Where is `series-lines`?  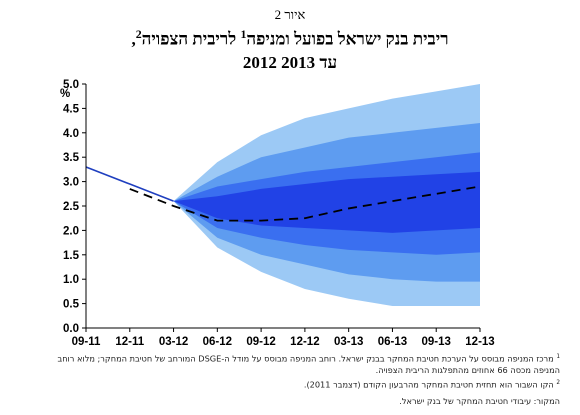 series-lines is located at coordinates (283, 194).